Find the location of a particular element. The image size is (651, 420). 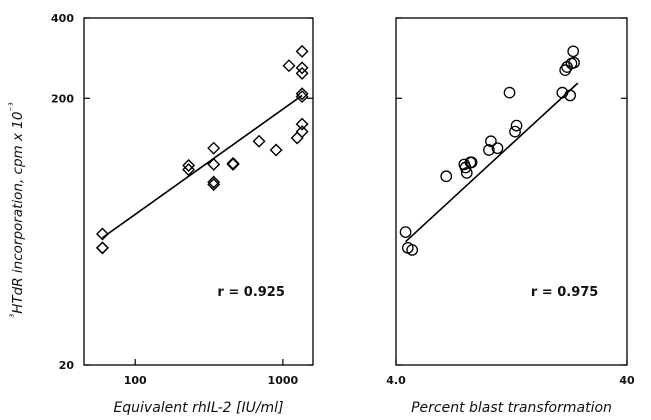

x-axis-label: Equivalent rhIL-2 [IU/ml] is located at coordinates (198, 408).